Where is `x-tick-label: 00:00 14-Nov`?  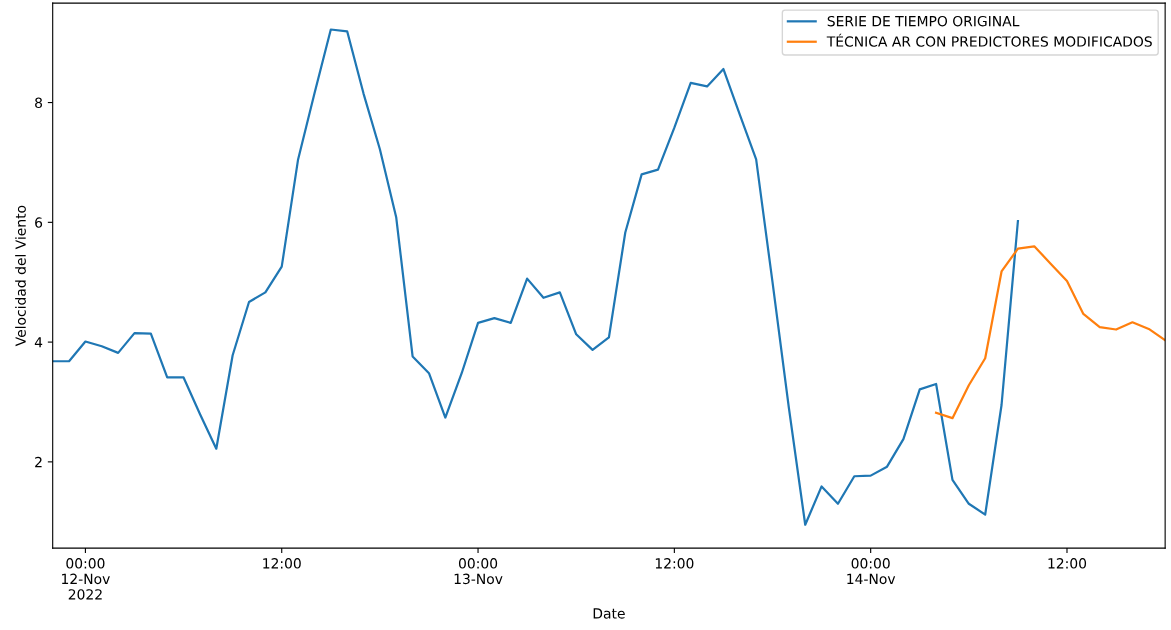 x-tick-label: 00:00 14-Nov is located at coordinates (871, 571).